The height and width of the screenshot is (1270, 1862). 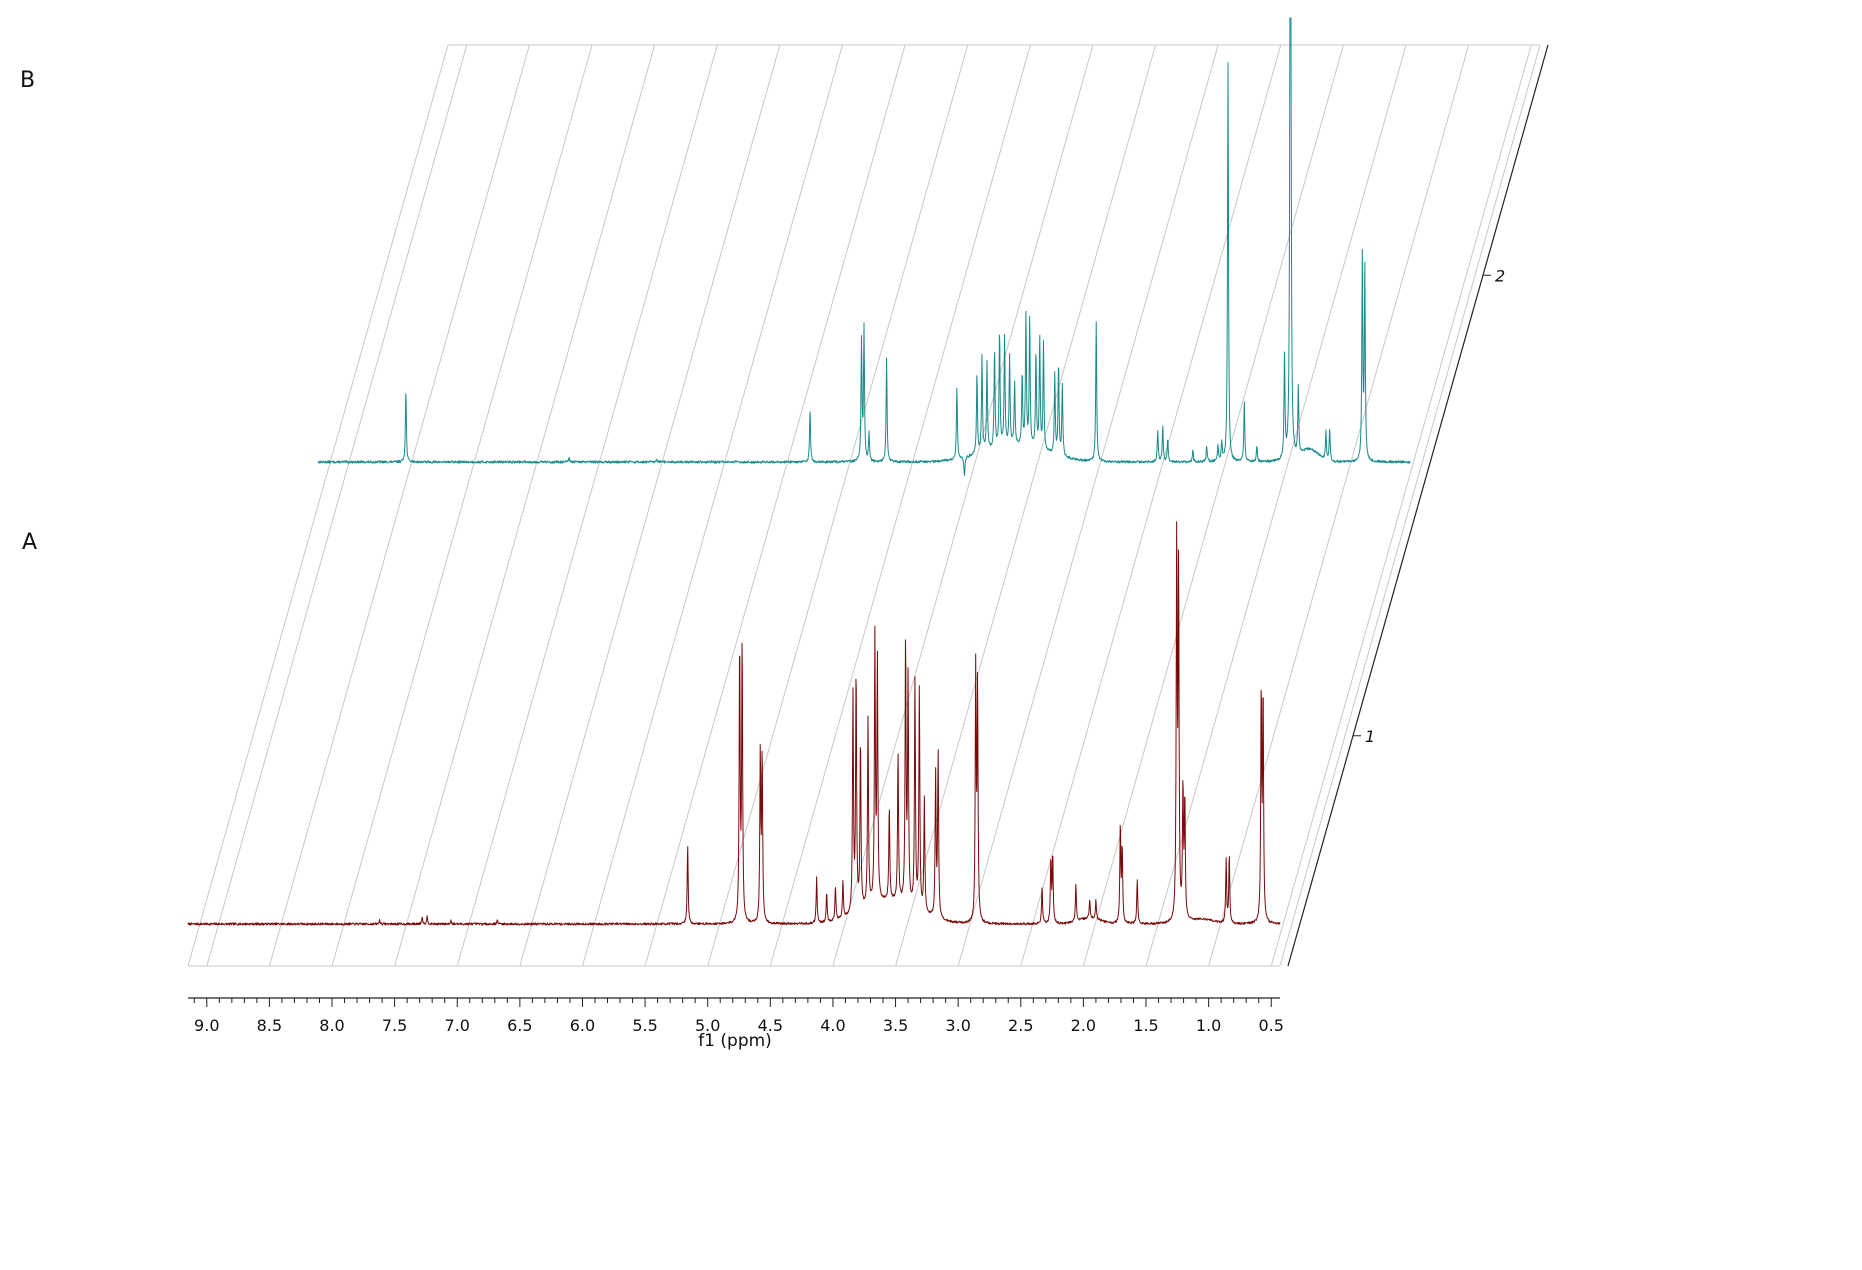 What do you see at coordinates (394, 1025) in the screenshot?
I see `x-tick-label: 7.5` at bounding box center [394, 1025].